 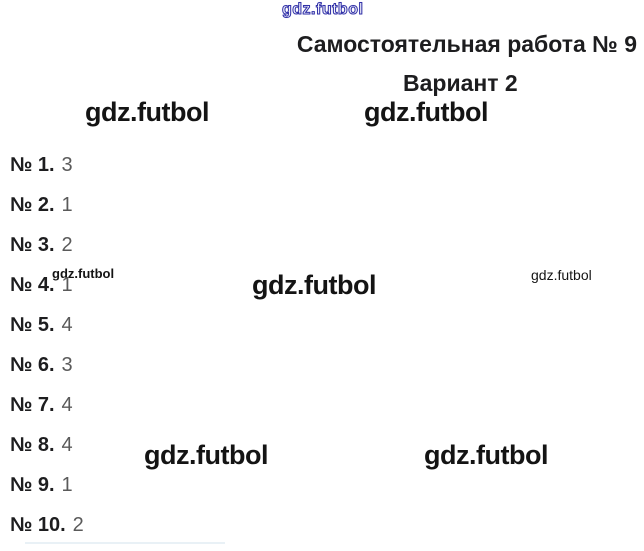 I want to click on answer-row: № 1. 3, so click(x=47, y=165).